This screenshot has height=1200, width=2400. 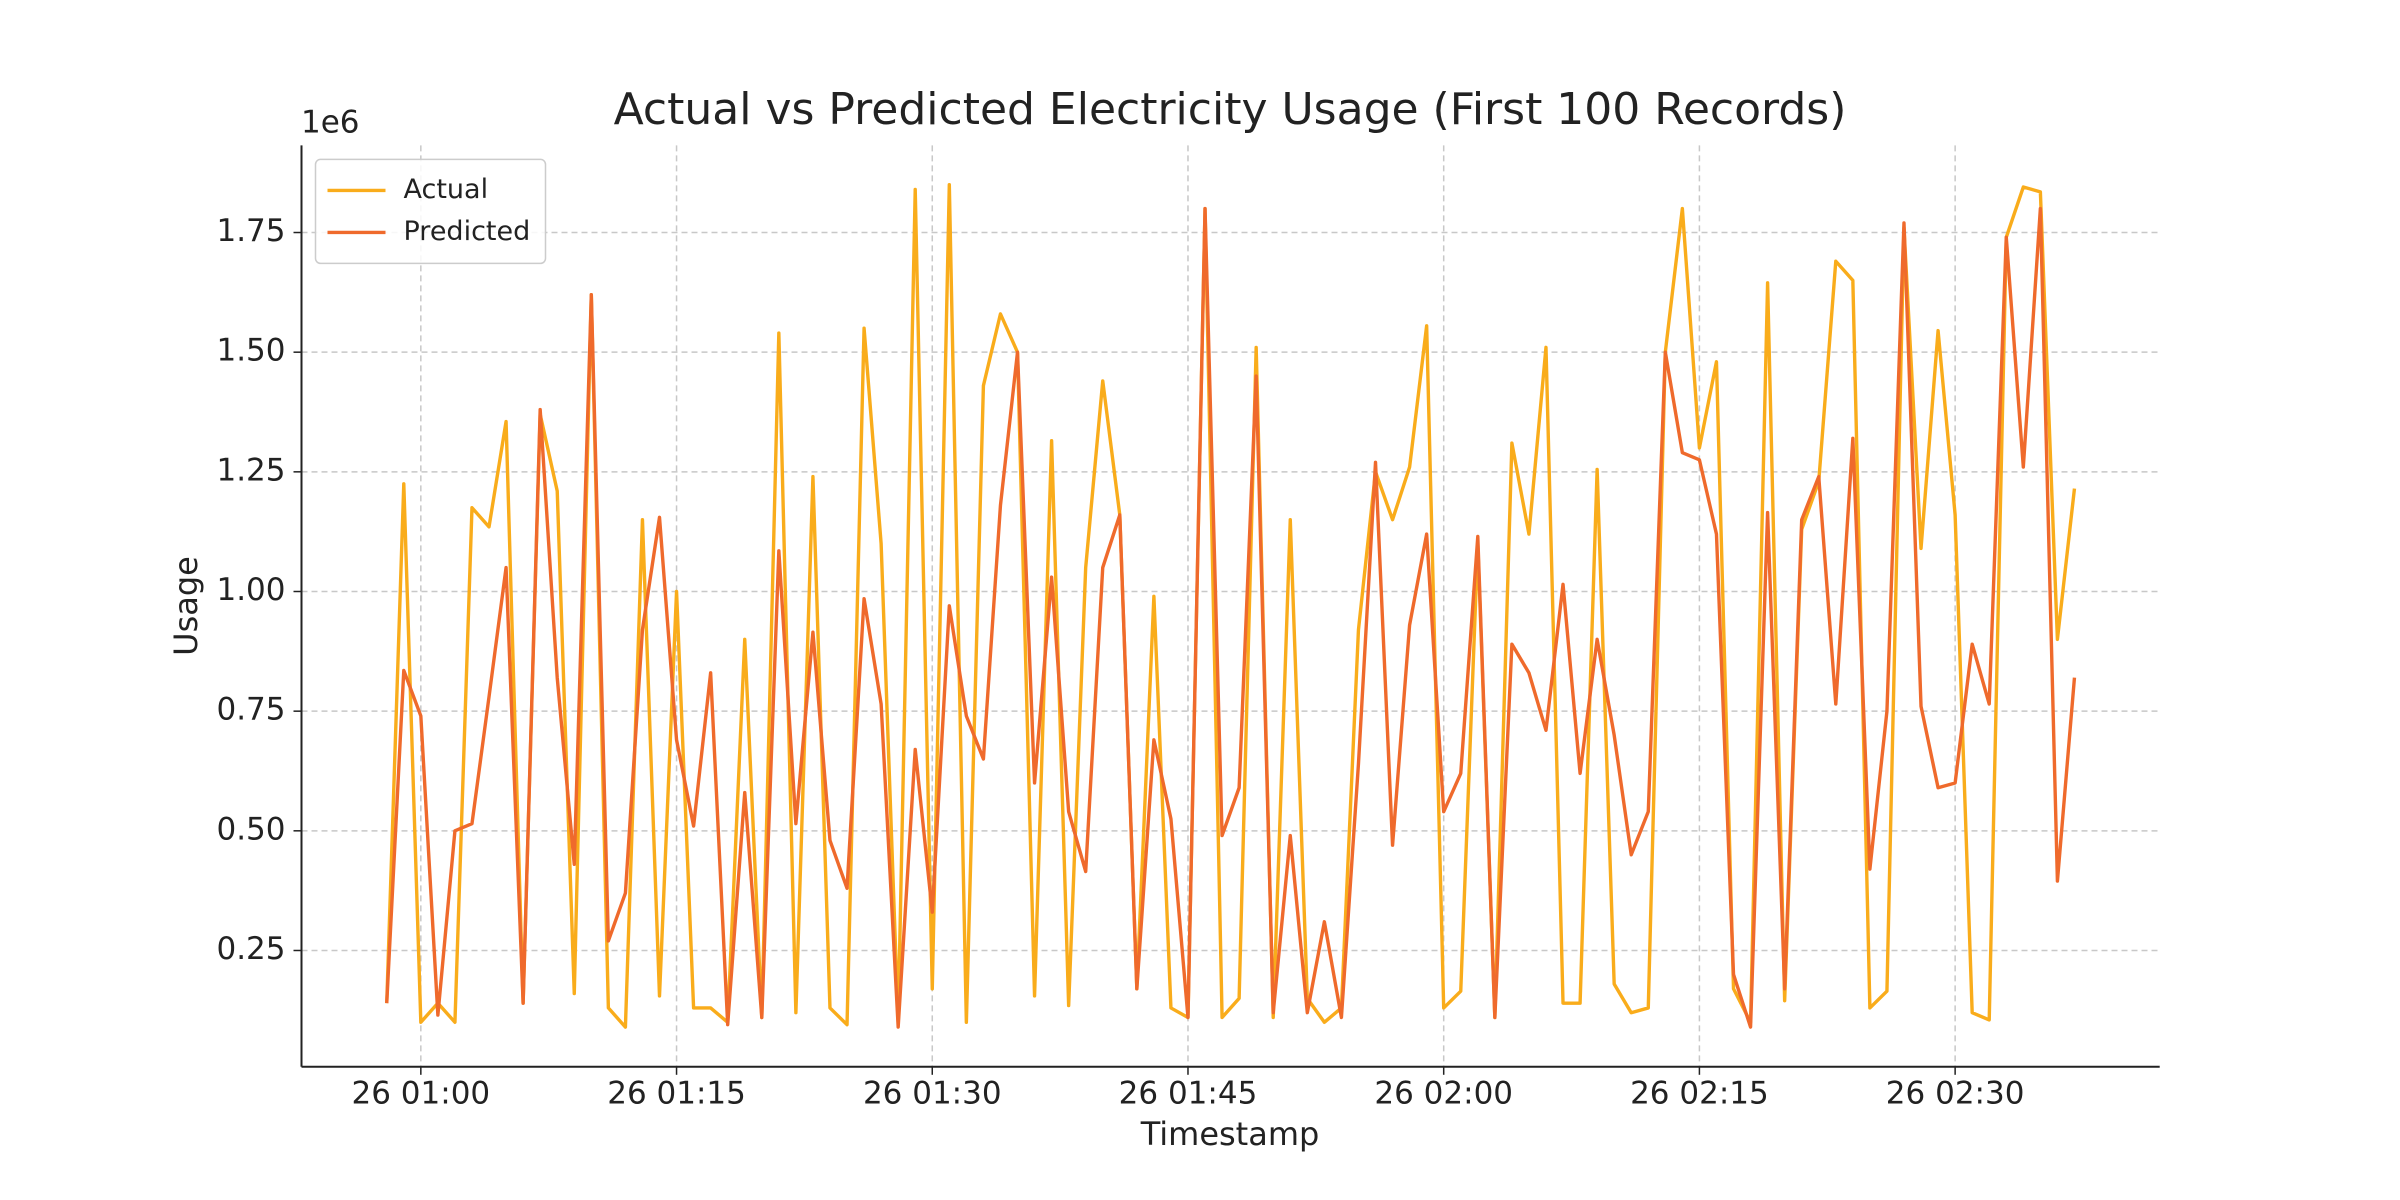 I want to click on x-tick-label: 26 01:30, so click(x=932, y=1093).